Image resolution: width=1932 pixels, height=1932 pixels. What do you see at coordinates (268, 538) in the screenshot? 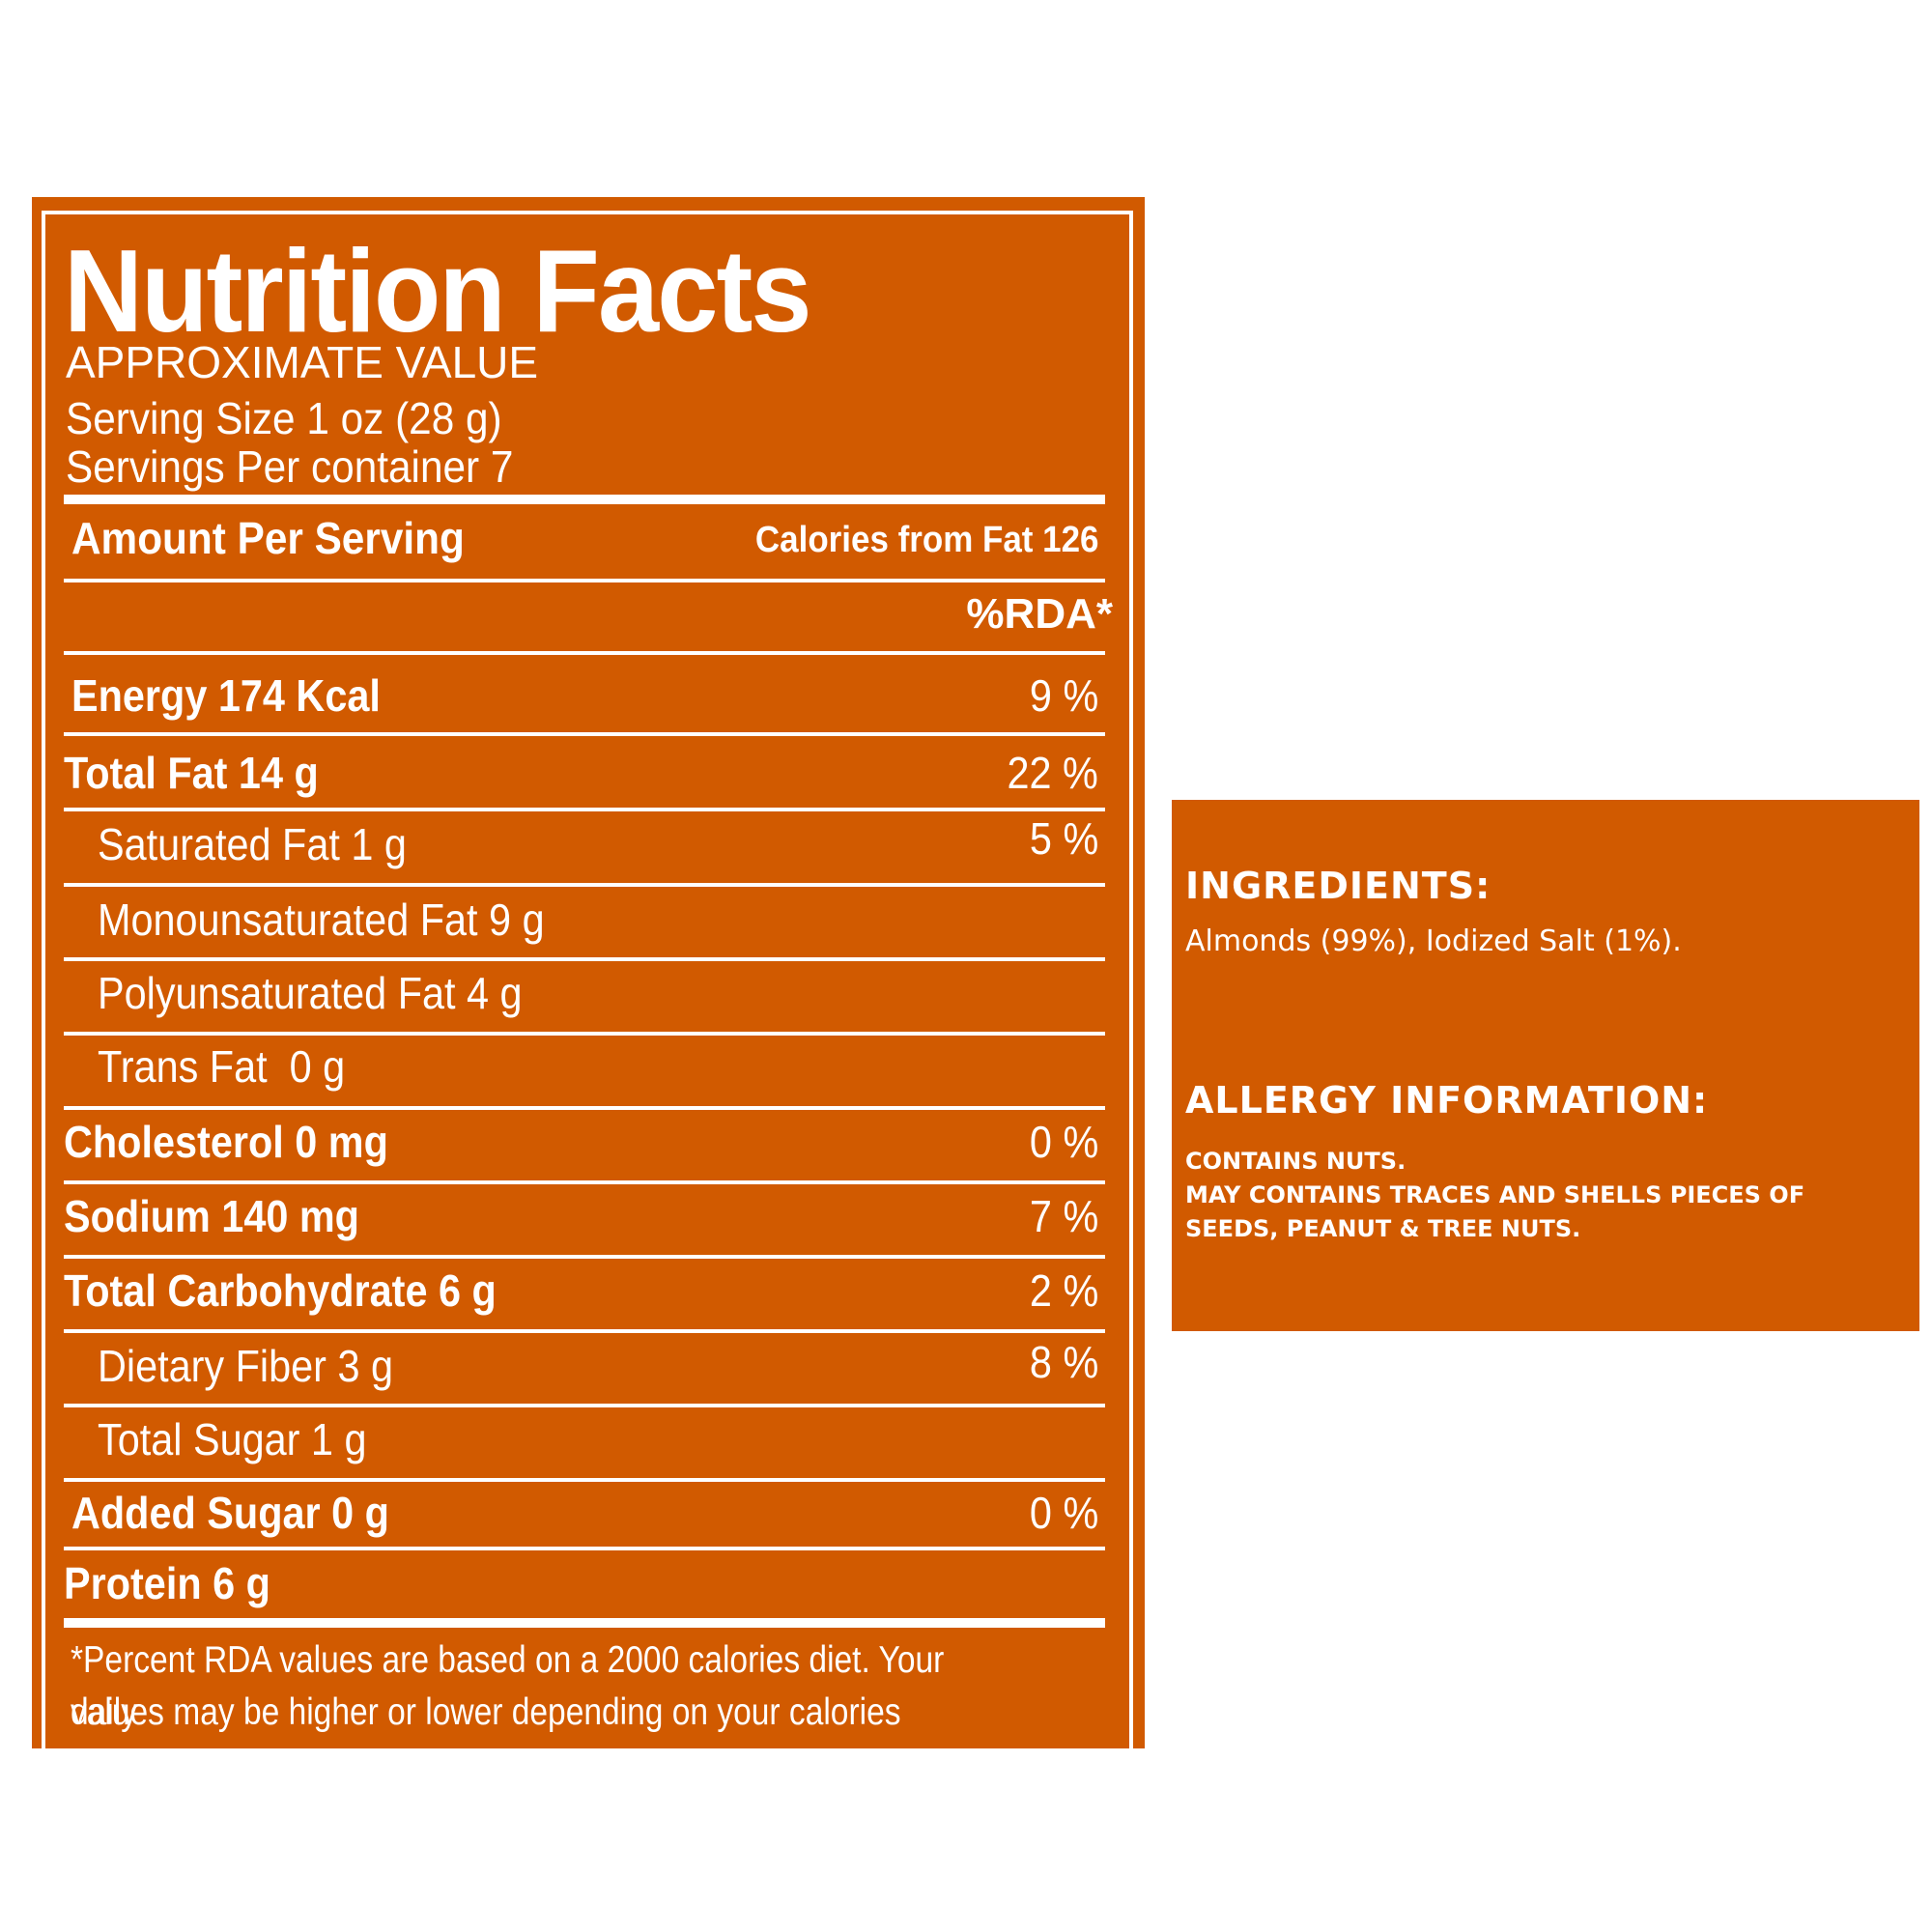
I see `amount-per-serving-label: Amount Per Serving` at bounding box center [268, 538].